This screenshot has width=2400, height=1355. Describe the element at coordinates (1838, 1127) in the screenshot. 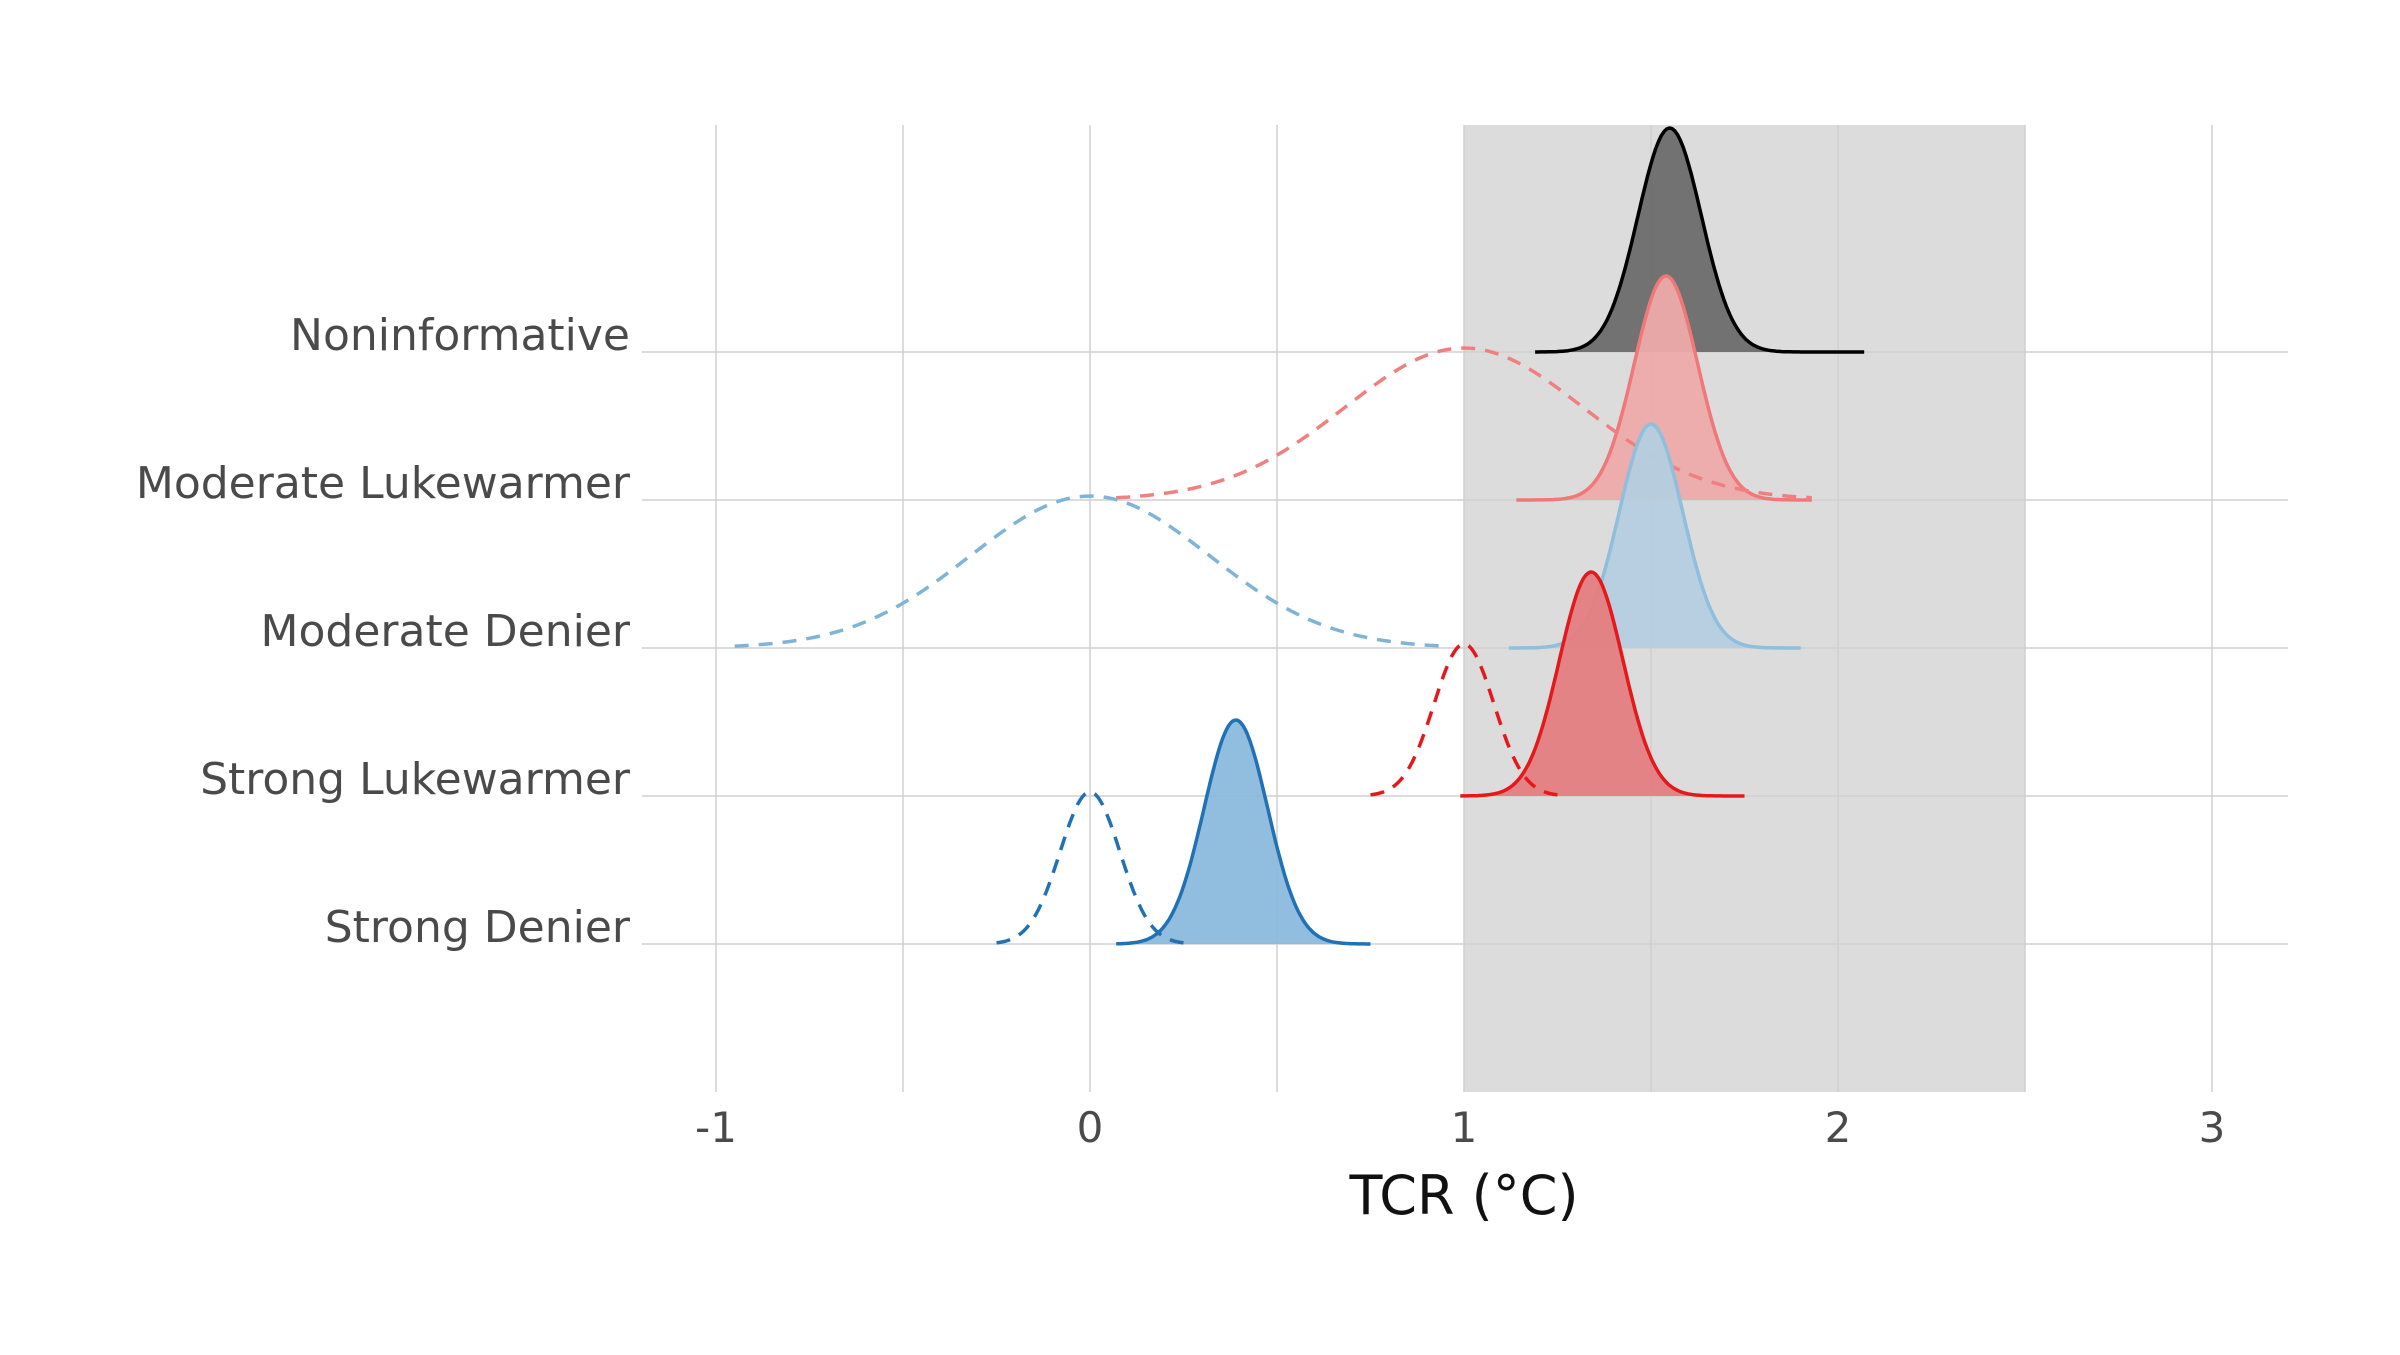

I see `x-tick-label: 2` at that location.